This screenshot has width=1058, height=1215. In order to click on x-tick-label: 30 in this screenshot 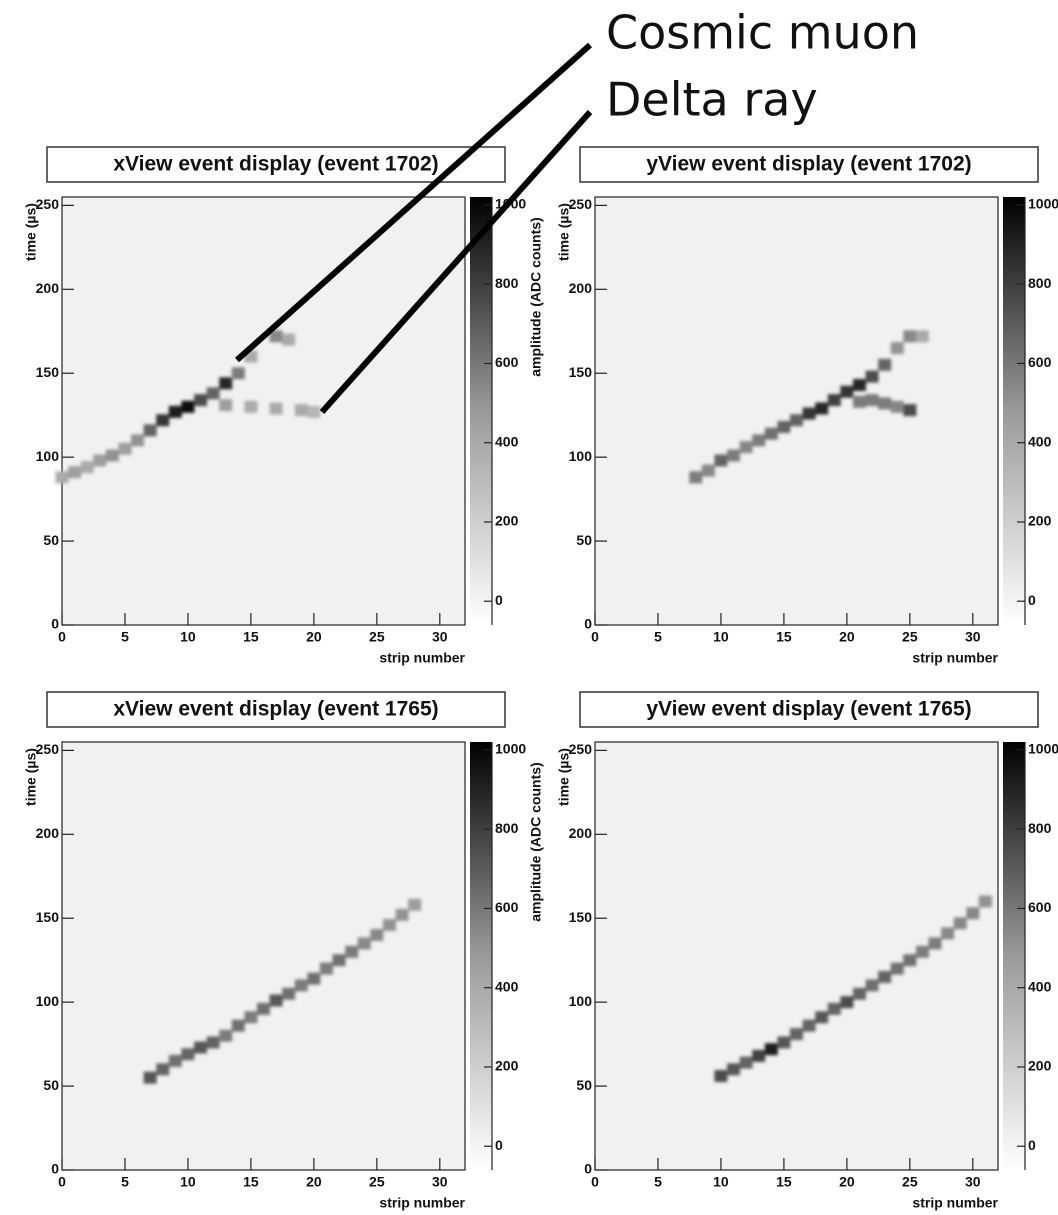, I will do `click(440, 637)`.